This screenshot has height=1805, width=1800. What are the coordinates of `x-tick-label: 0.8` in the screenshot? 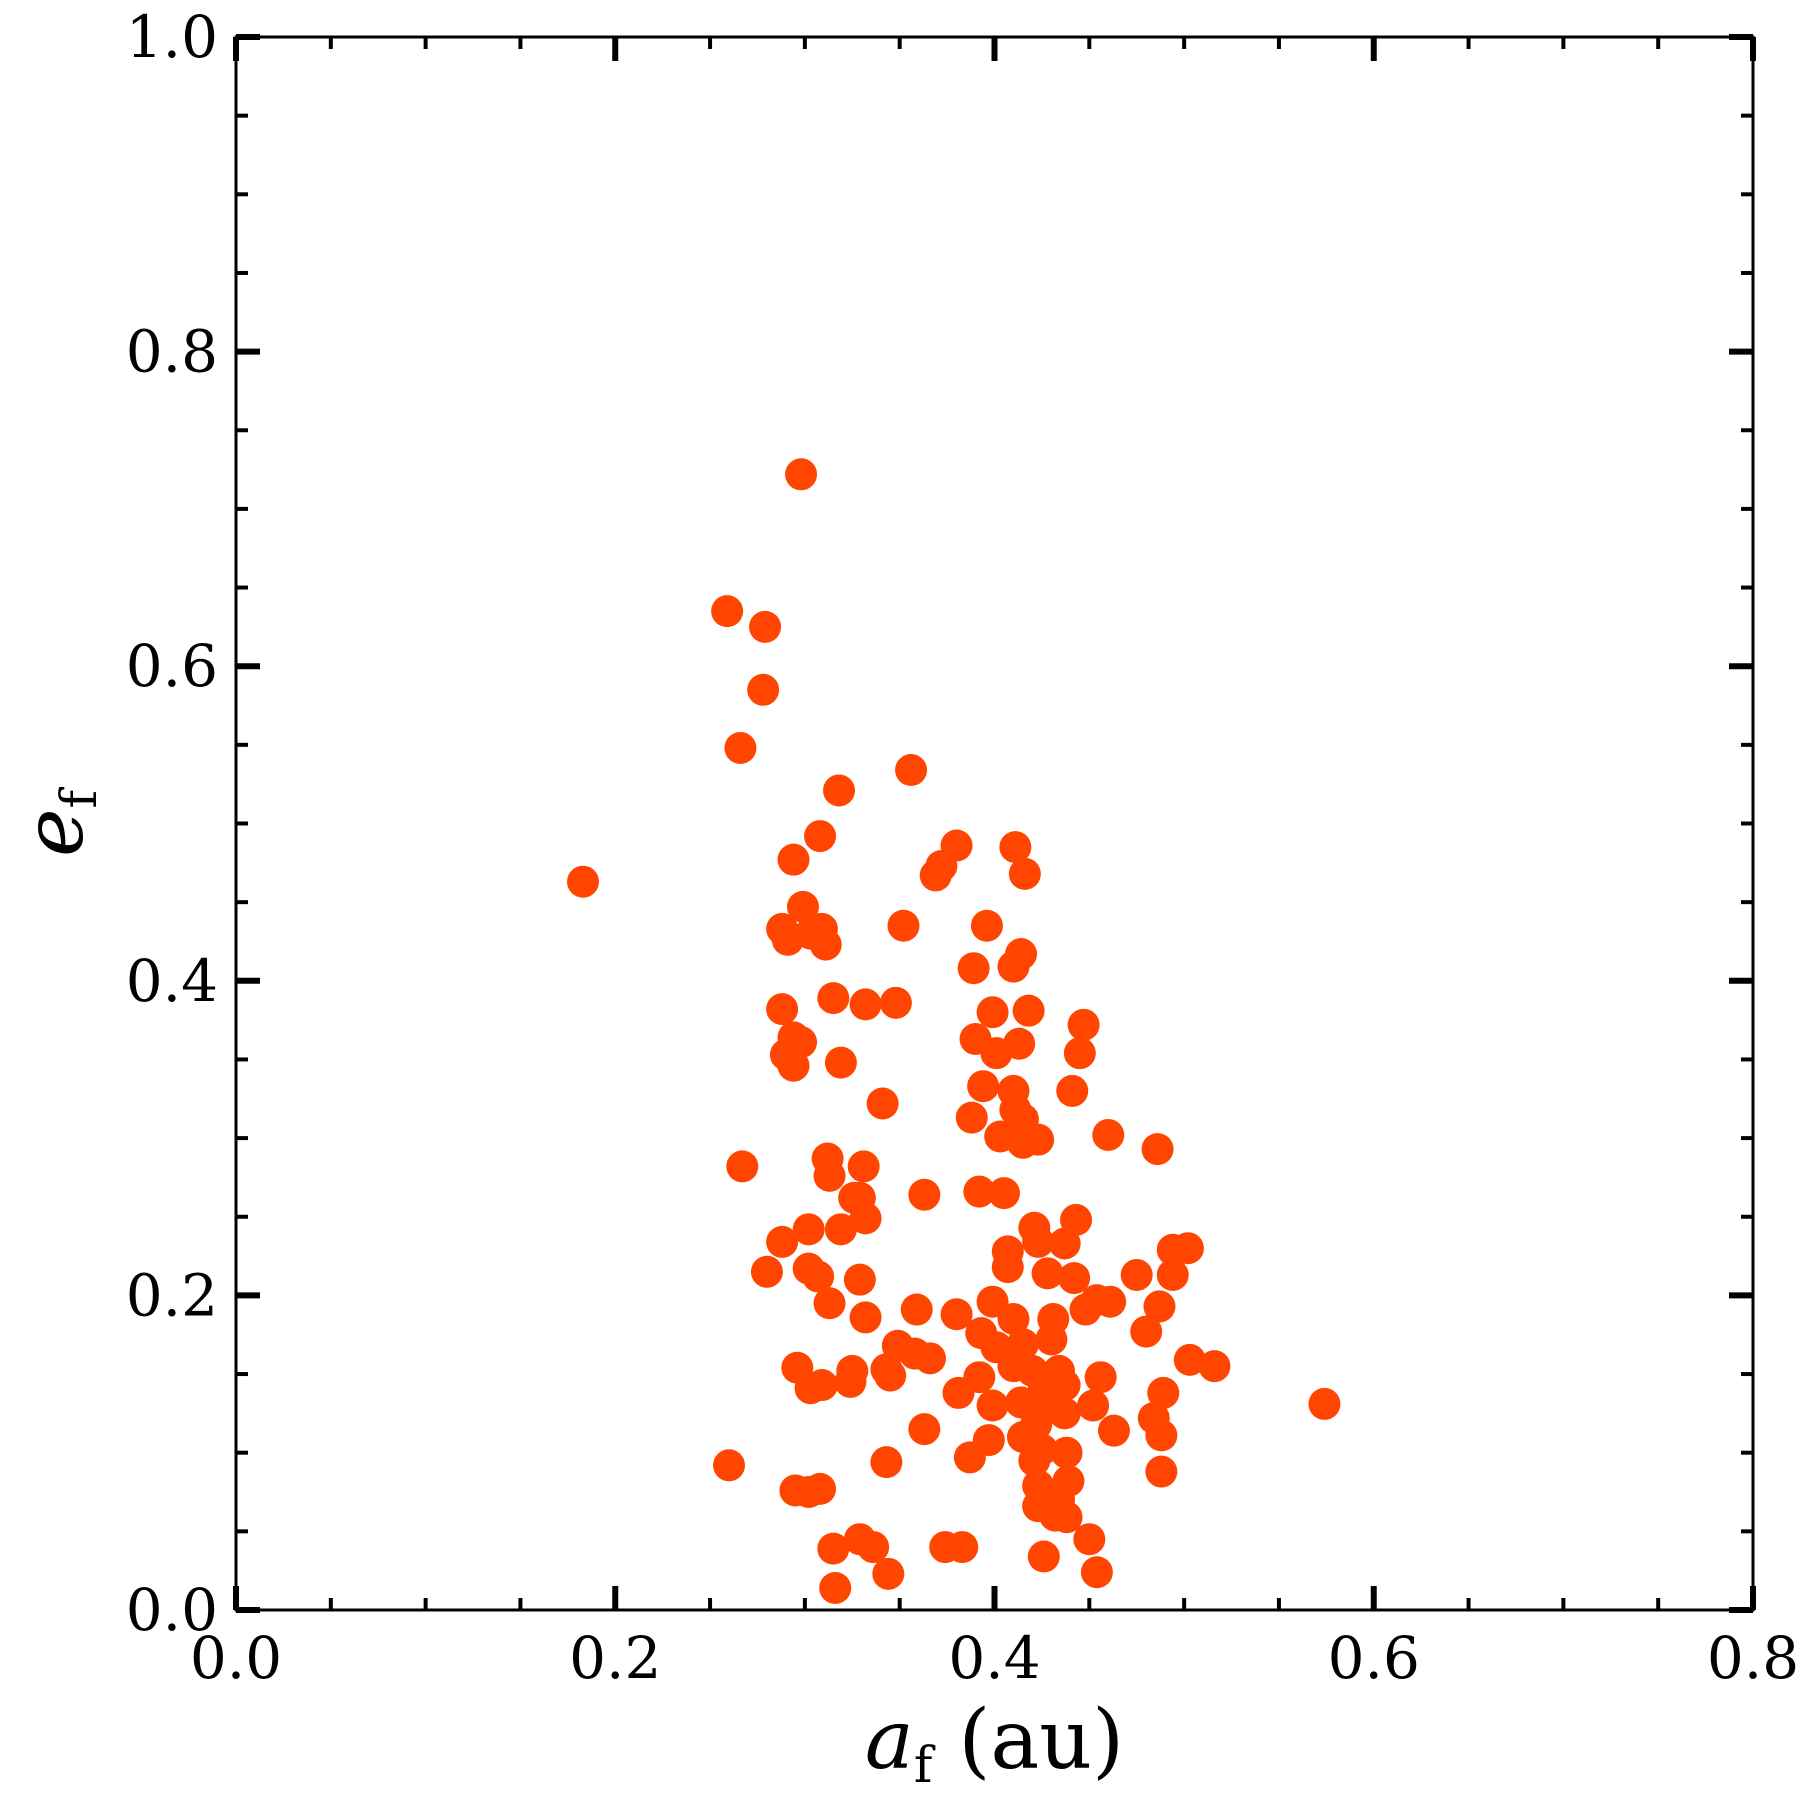 It's located at (1753, 1658).